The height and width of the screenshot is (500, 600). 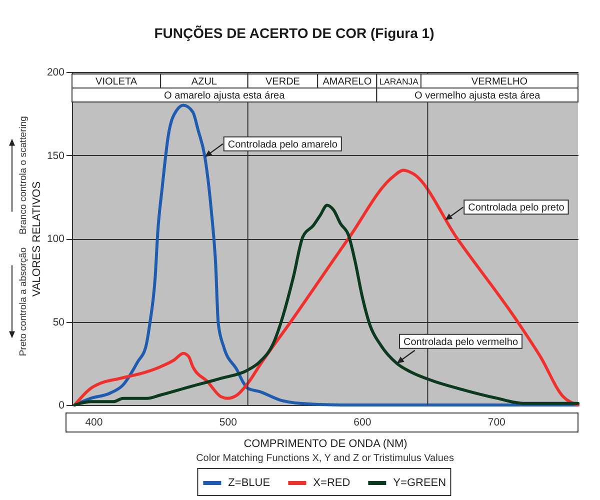 What do you see at coordinates (499, 82) in the screenshot?
I see `band-label: VERMELHO` at bounding box center [499, 82].